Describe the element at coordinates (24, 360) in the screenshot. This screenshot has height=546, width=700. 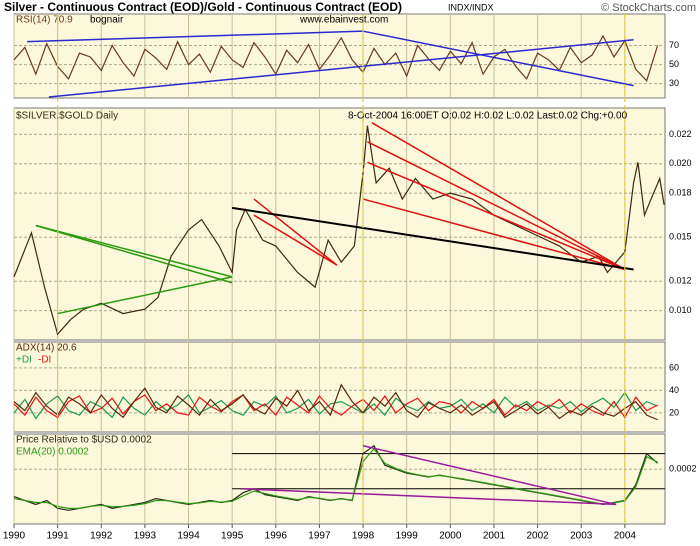
I see `legend-entry: +DI` at that location.